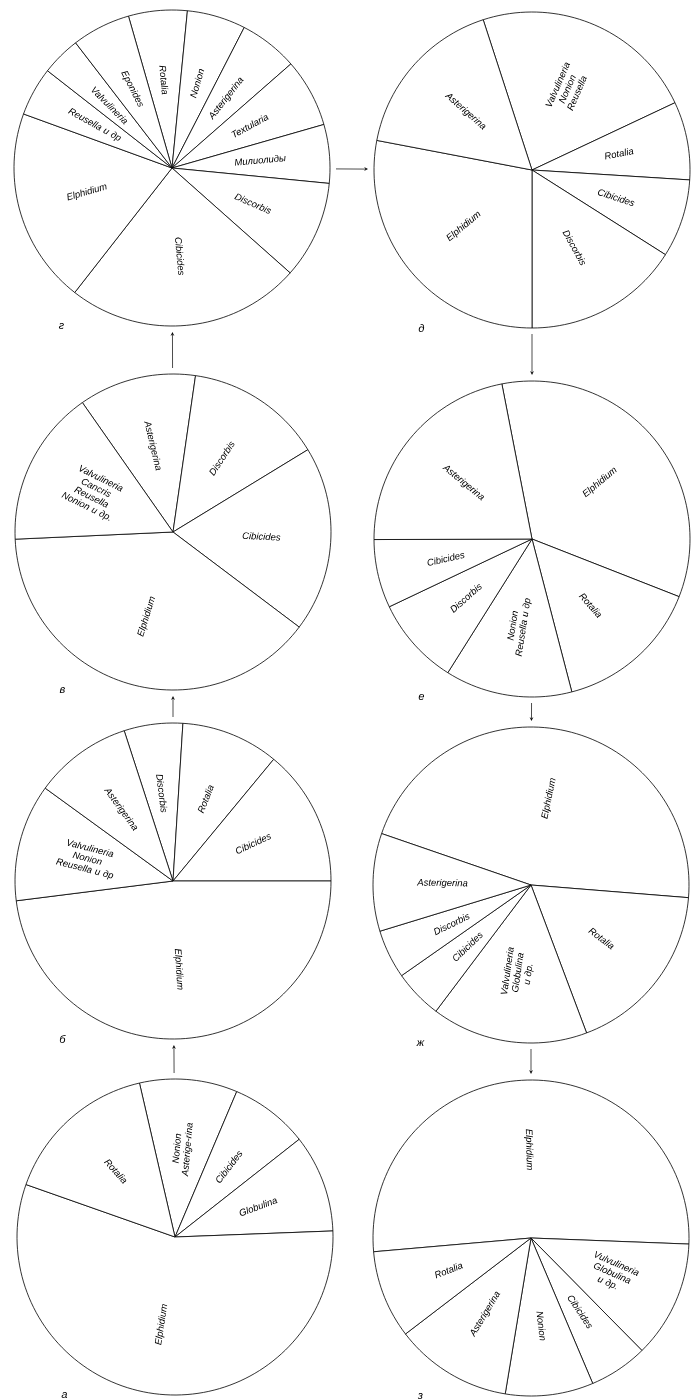 This screenshot has height=1399, width=691. What do you see at coordinates (64, 1395) in the screenshot?
I see `text: а` at bounding box center [64, 1395].